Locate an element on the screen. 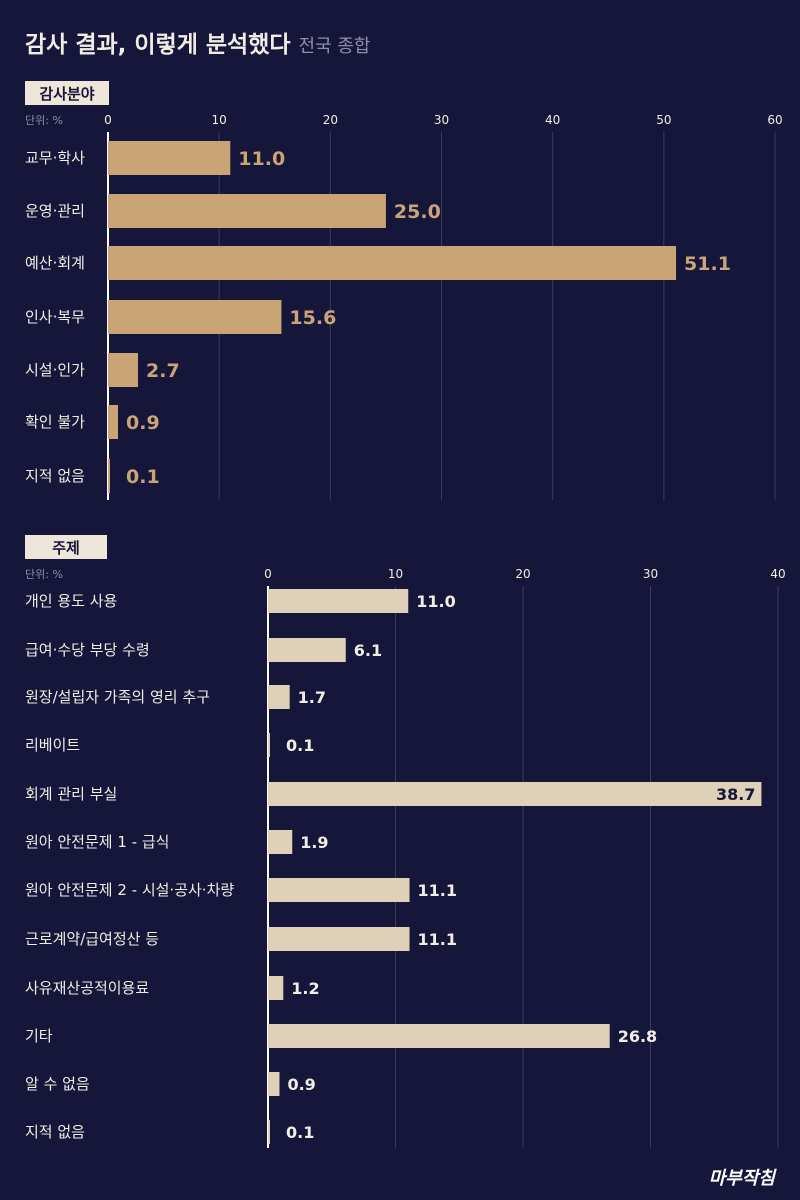  chart-title: 감사 결과, 이렇게 분석했다 is located at coordinates (158, 45).